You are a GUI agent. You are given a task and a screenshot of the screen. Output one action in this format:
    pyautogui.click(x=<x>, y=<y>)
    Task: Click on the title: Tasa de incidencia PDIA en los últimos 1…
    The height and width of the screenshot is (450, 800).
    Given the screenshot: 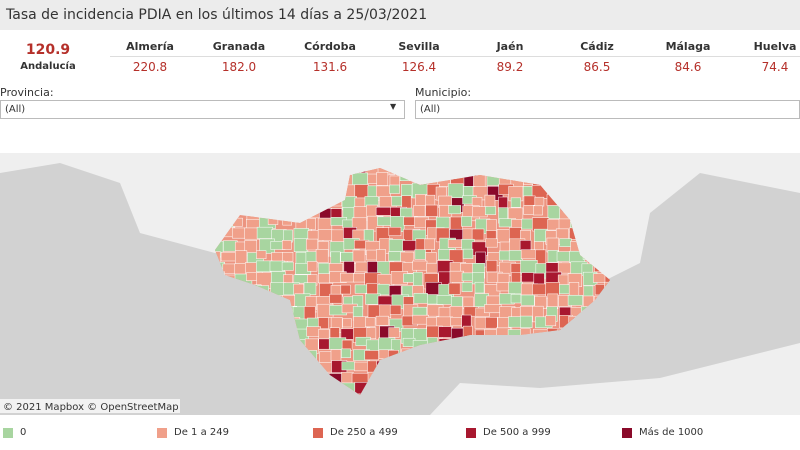 What is the action you would take?
    pyautogui.click(x=400, y=15)
    